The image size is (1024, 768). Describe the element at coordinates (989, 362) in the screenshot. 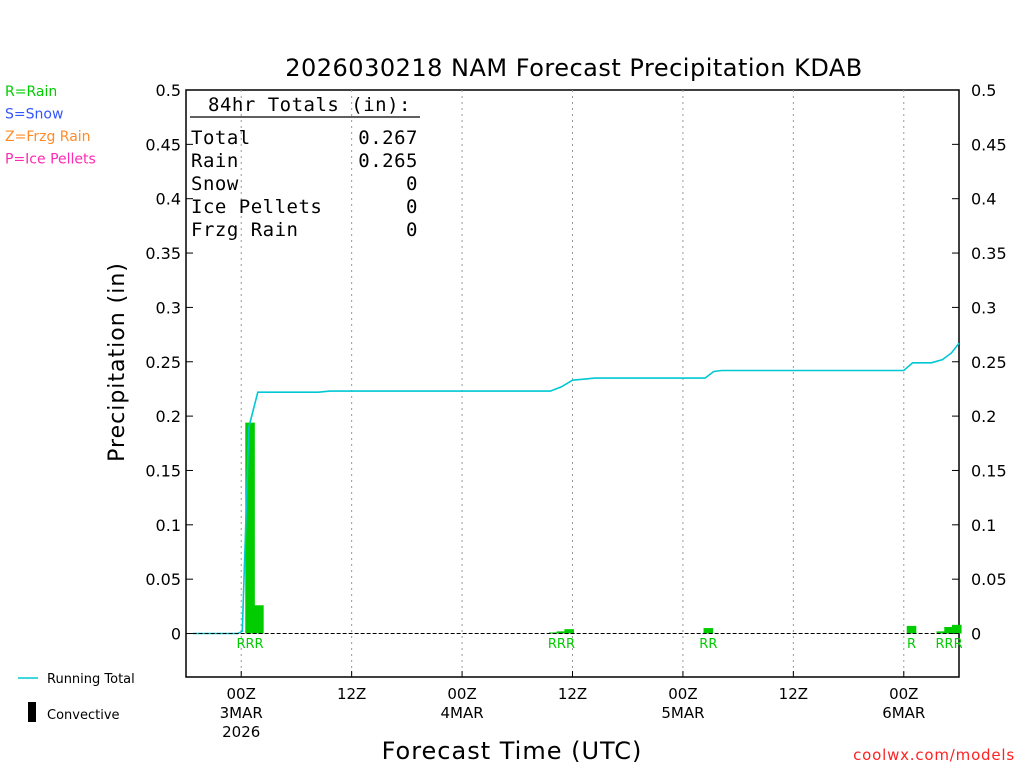

I see `y-tick-label-right: 0.25` at that location.